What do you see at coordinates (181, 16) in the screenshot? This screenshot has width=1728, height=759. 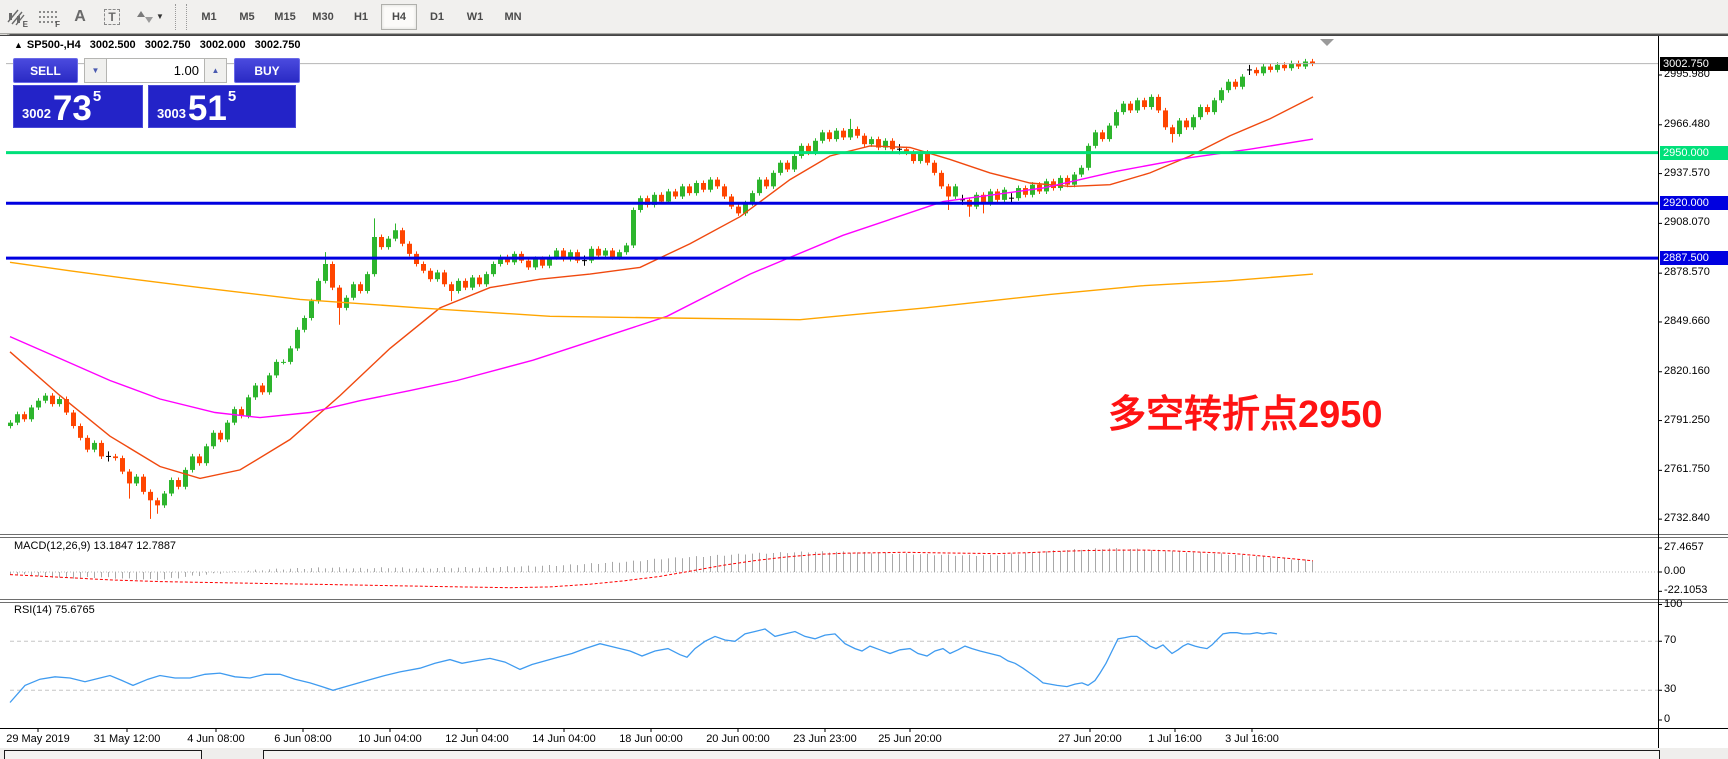 I see `toolbar-separator` at bounding box center [181, 16].